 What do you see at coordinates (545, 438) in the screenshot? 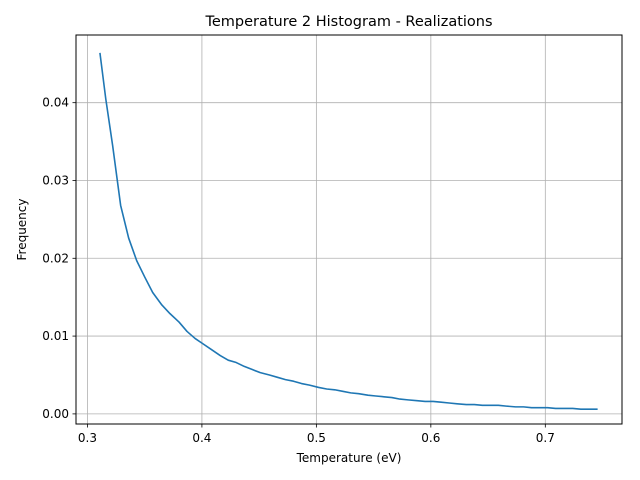
I see `x-tick-label: 0.7` at bounding box center [545, 438].